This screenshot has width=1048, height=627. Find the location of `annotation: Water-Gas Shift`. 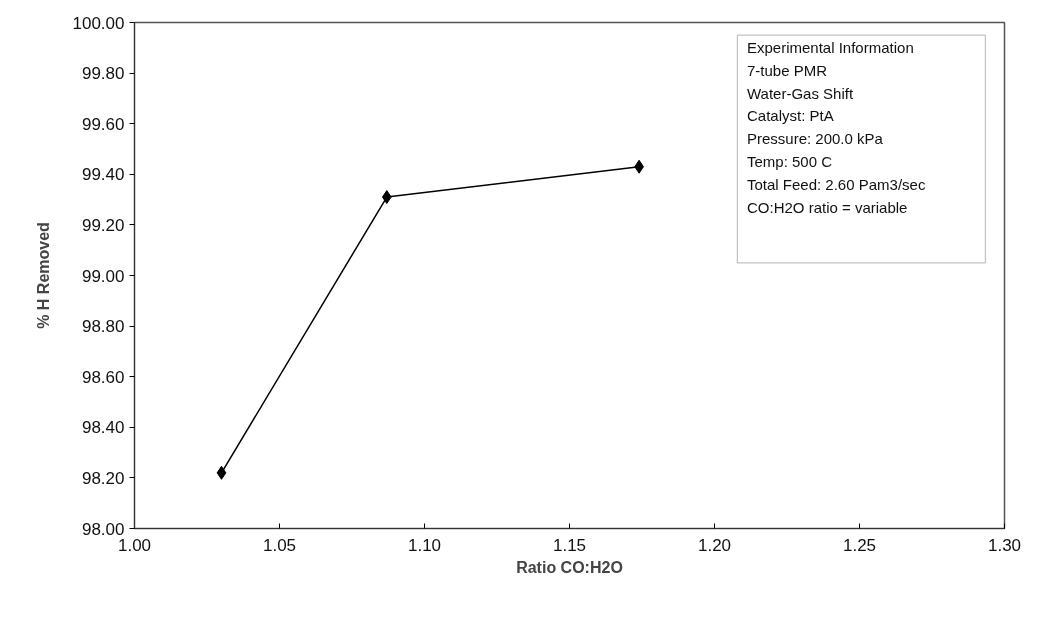

annotation: Water-Gas Shift is located at coordinates (800, 93).